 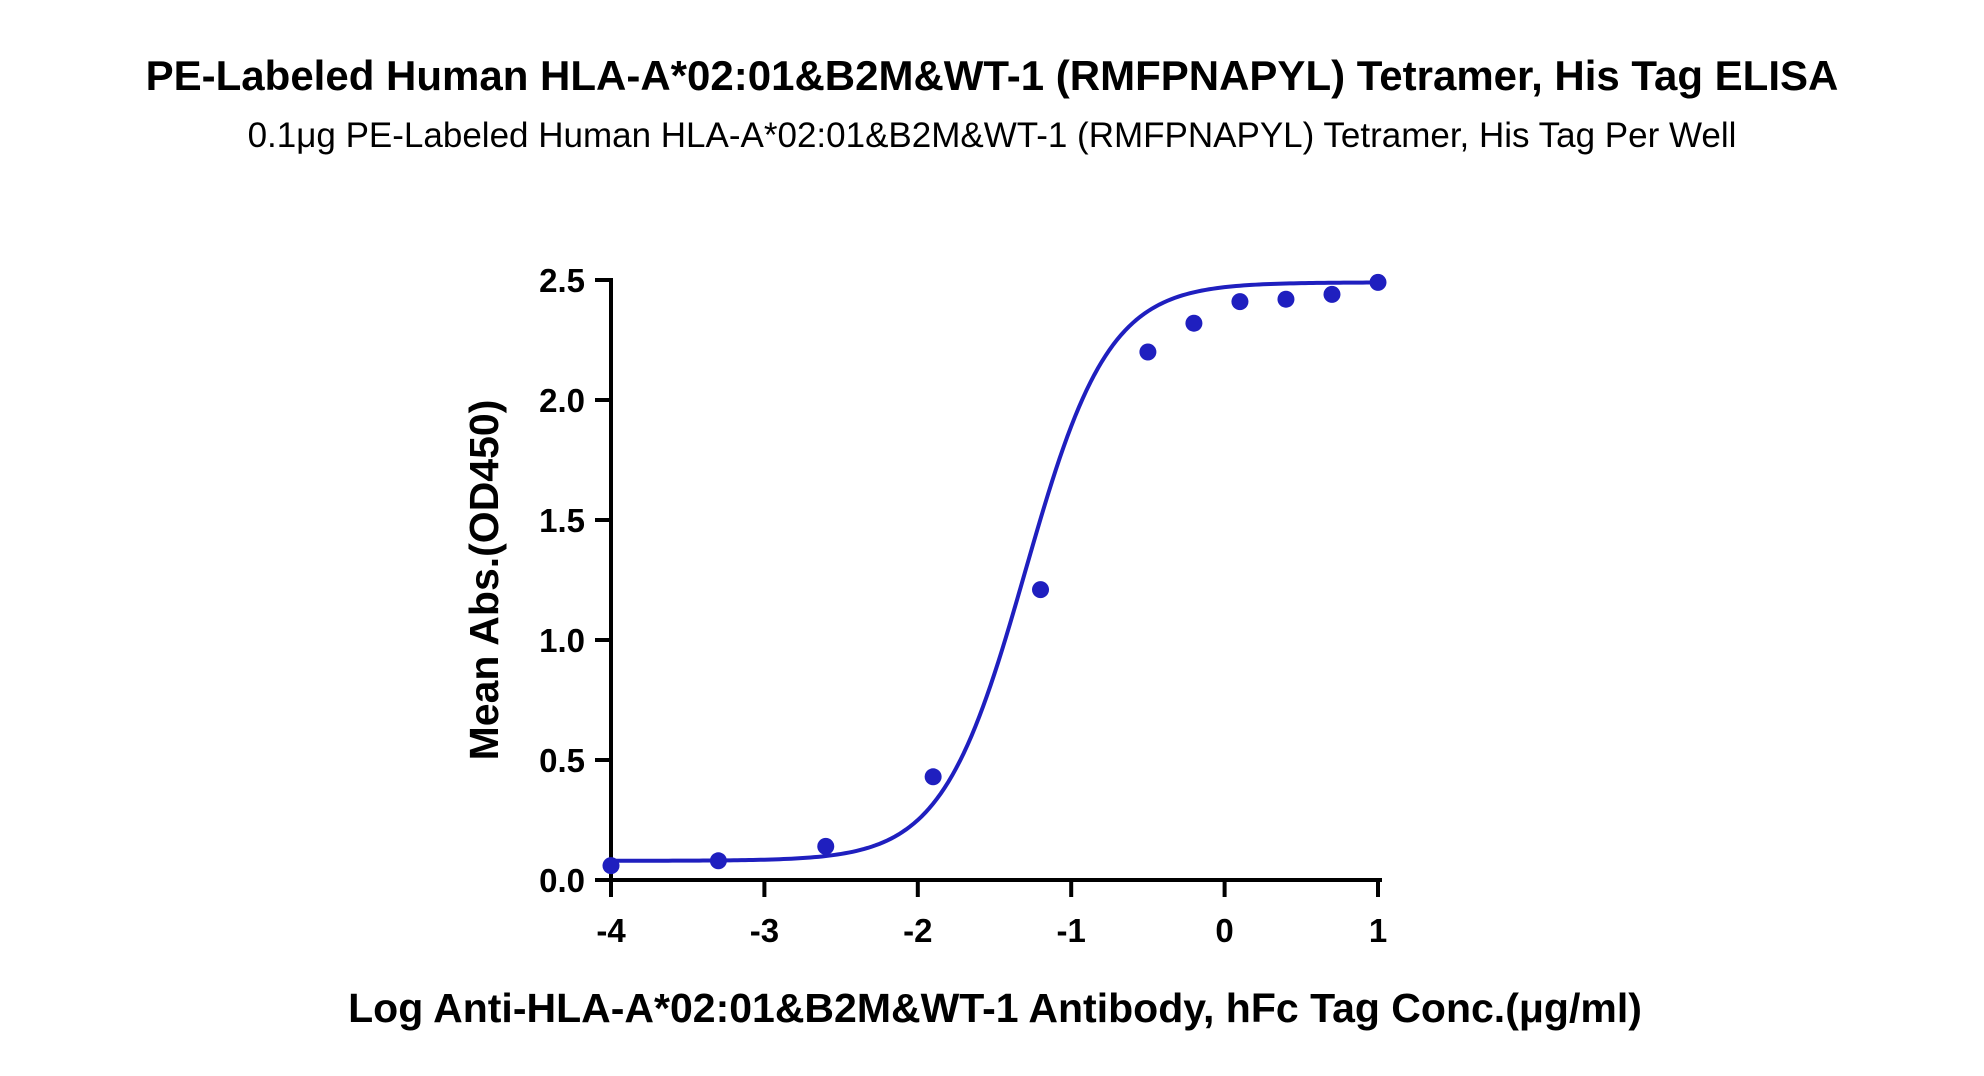 I want to click on y-tick-label: 1.0, so click(x=562, y=640).